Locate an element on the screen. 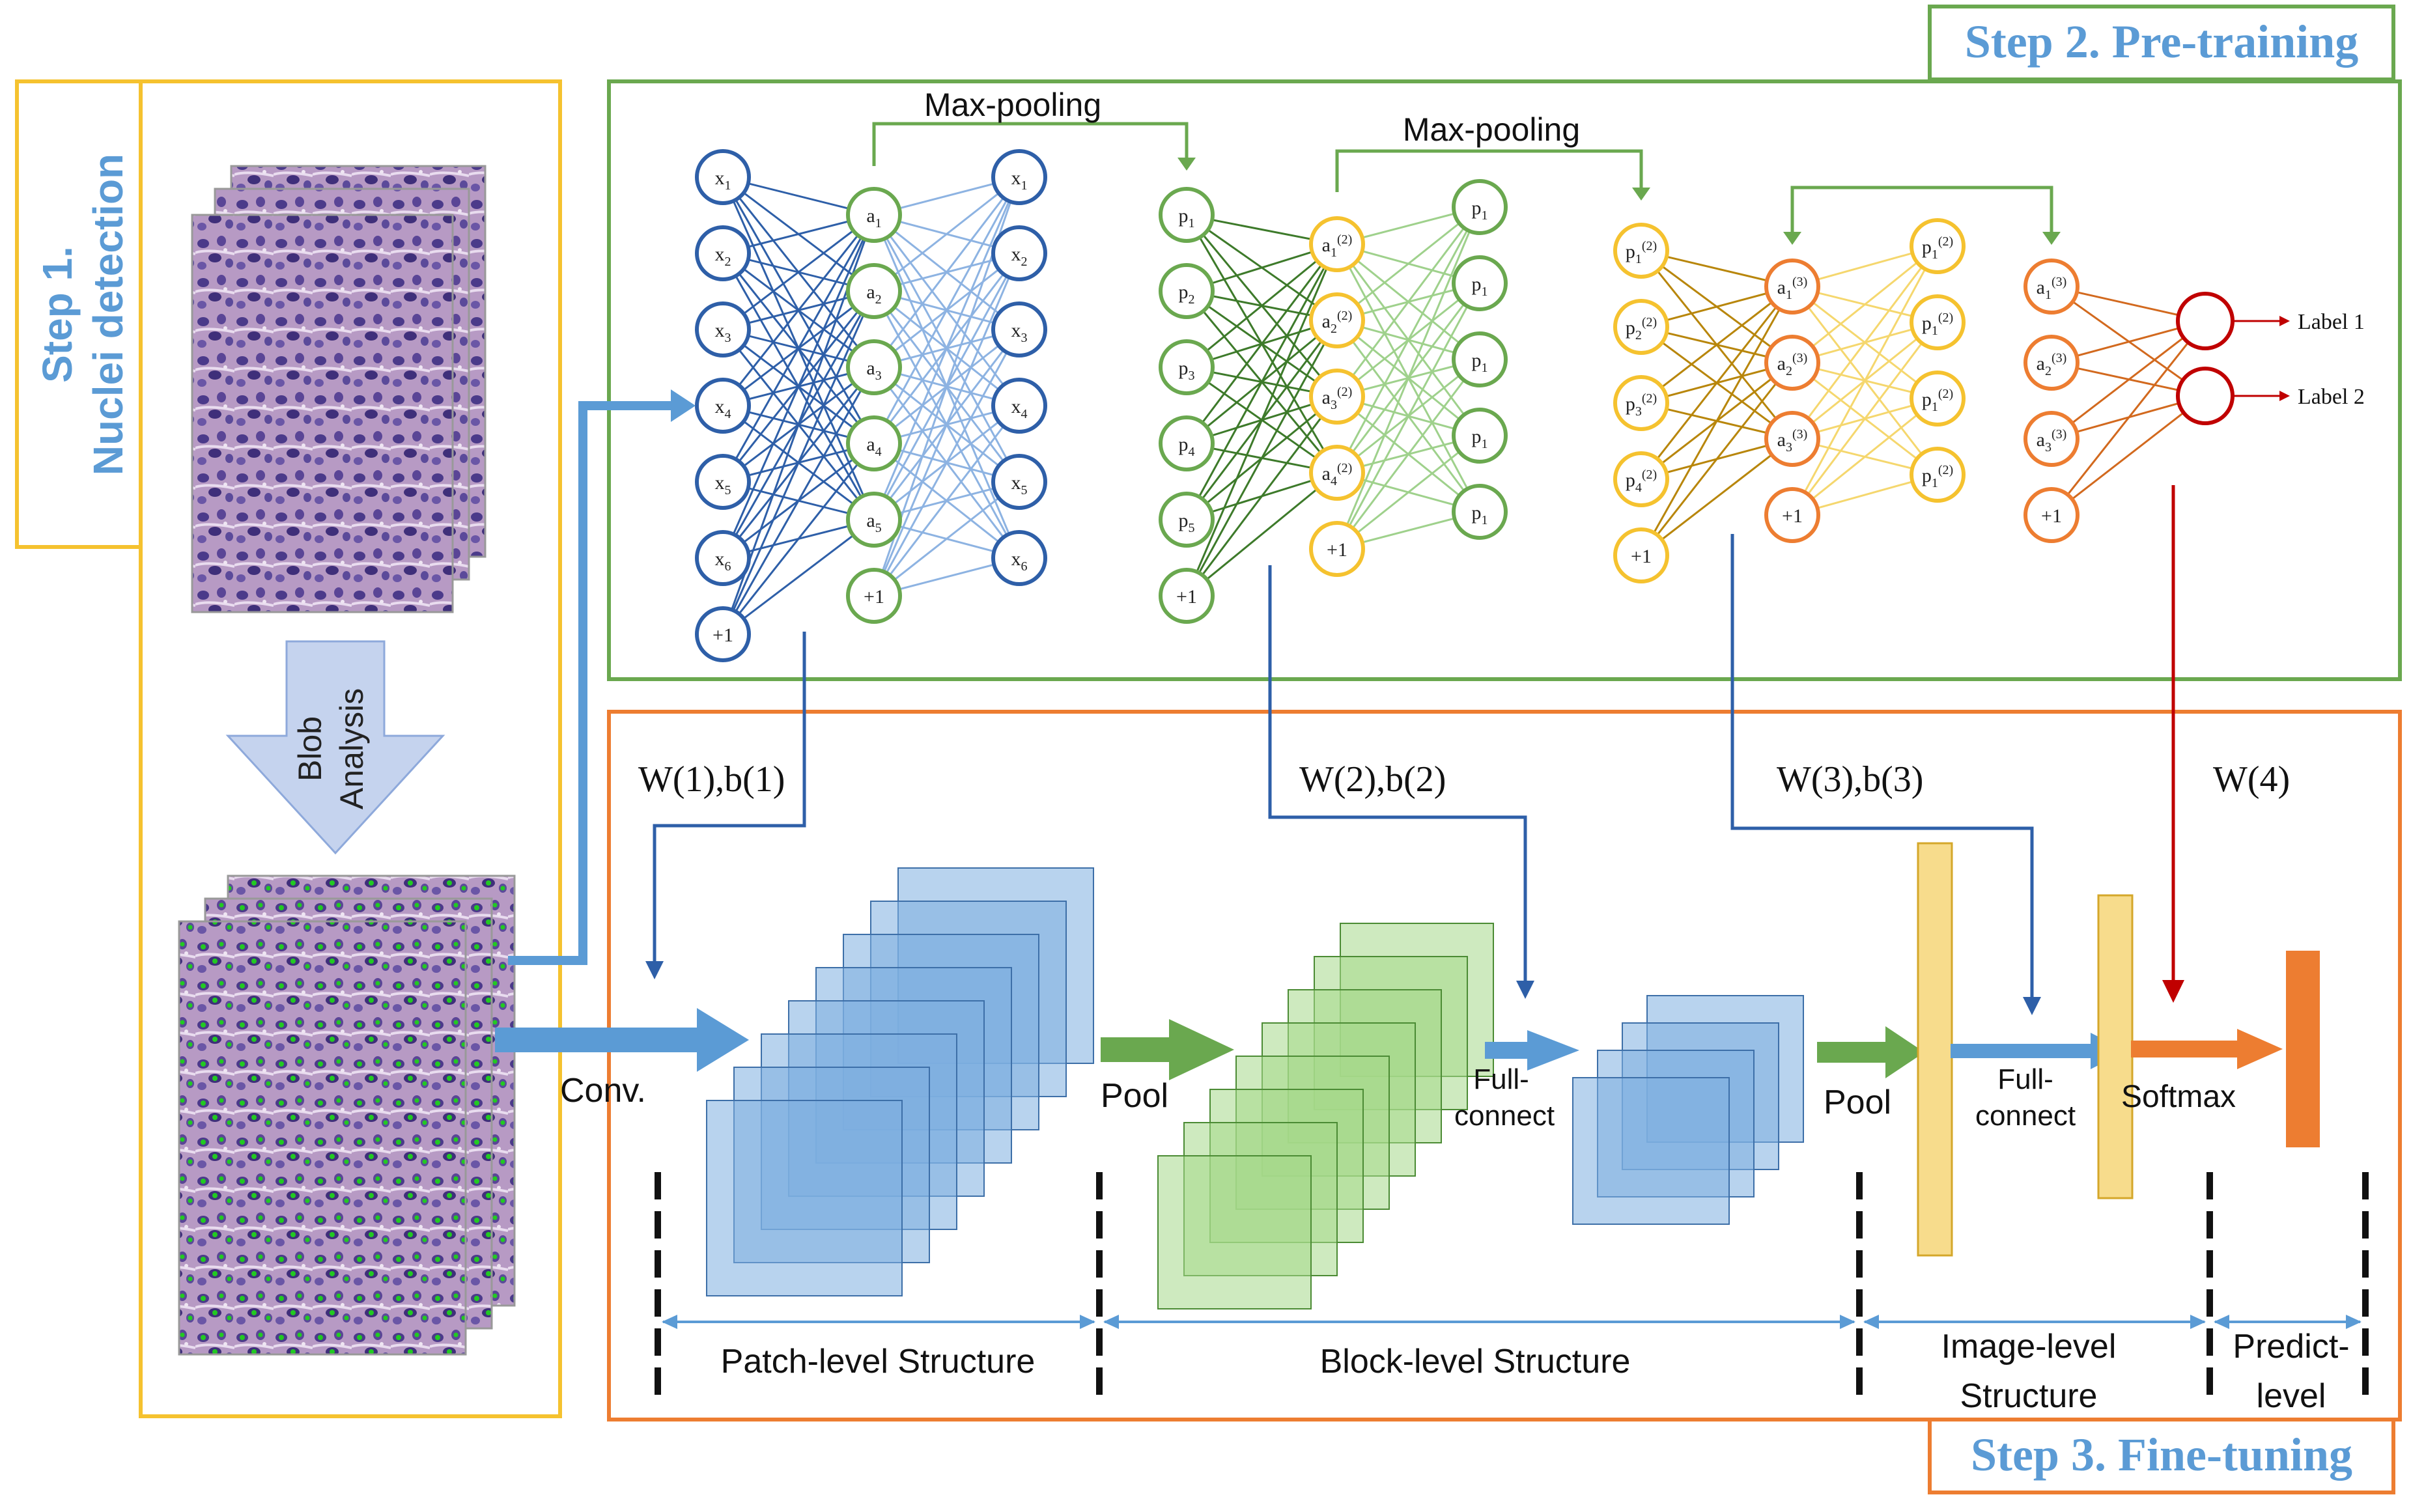  input-x-neuron: x2 is located at coordinates (723, 253).